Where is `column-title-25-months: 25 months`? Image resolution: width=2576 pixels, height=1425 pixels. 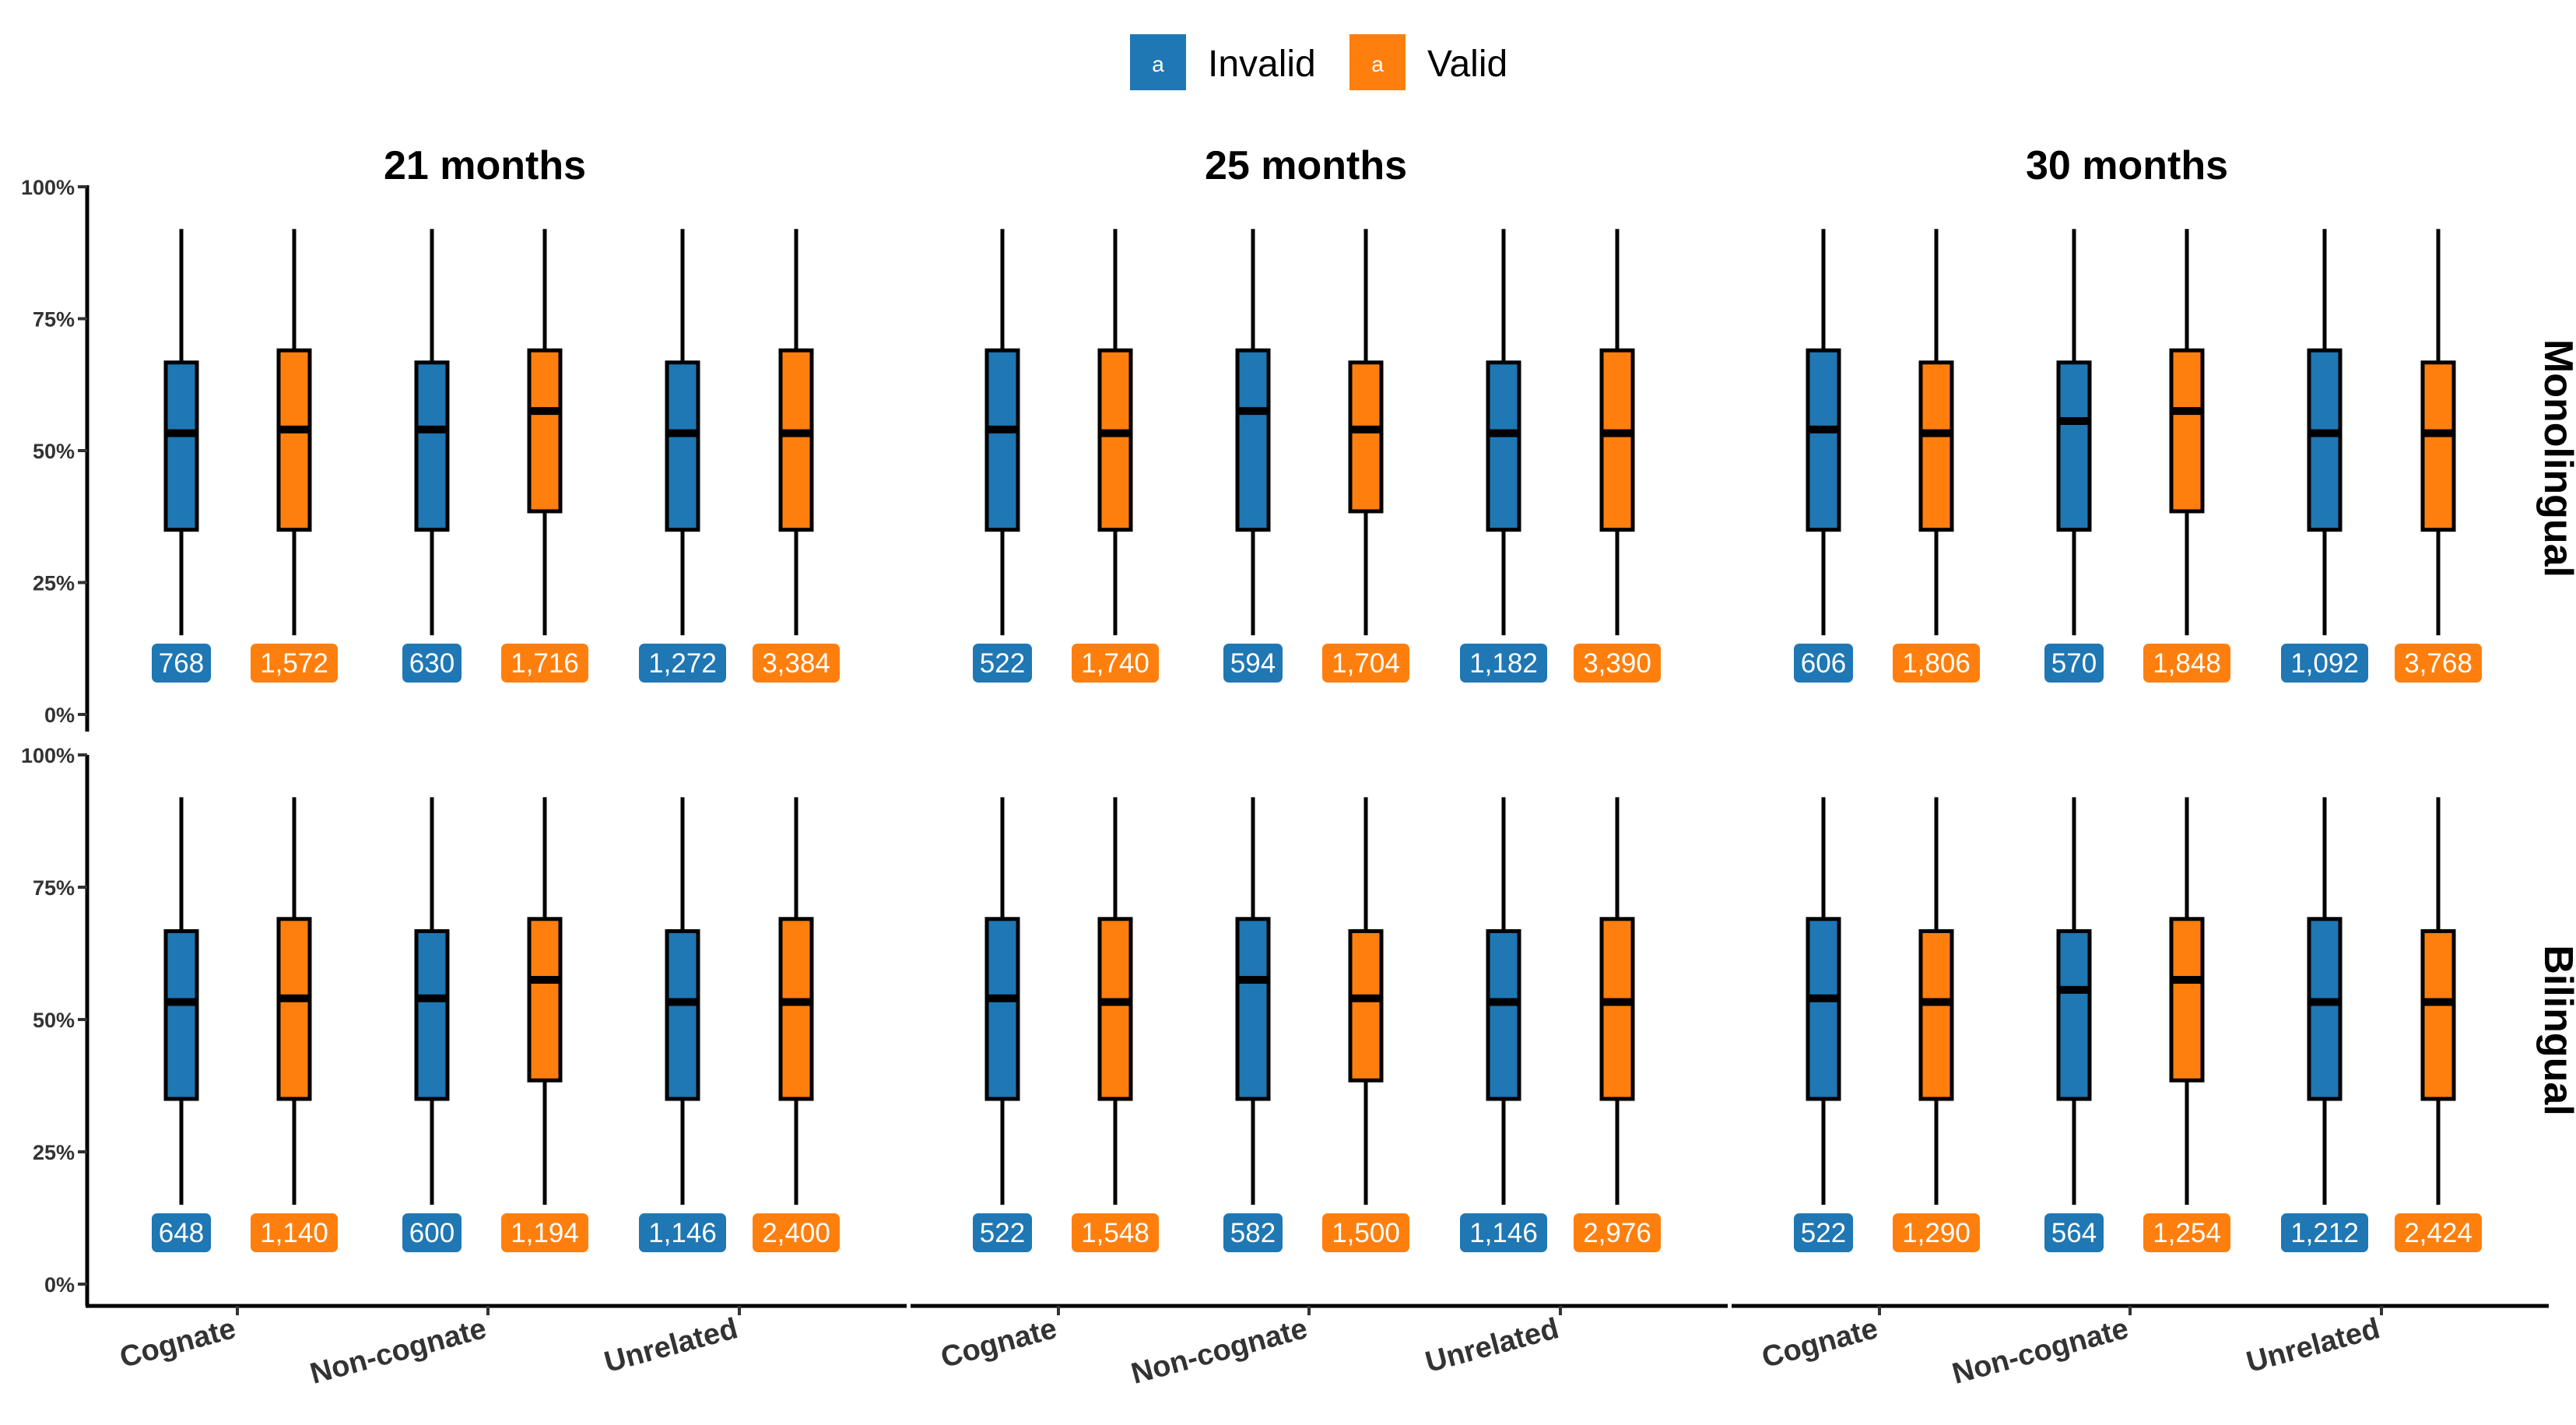 column-title-25-months: 25 months is located at coordinates (1306, 165).